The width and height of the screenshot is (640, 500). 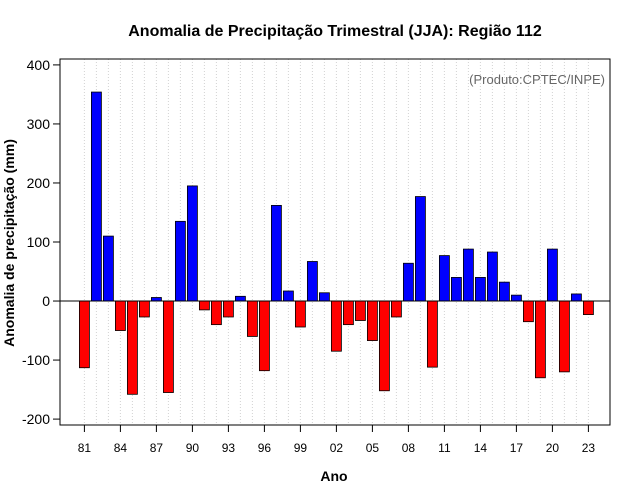 I want to click on bar-1996, so click(x=264, y=336).